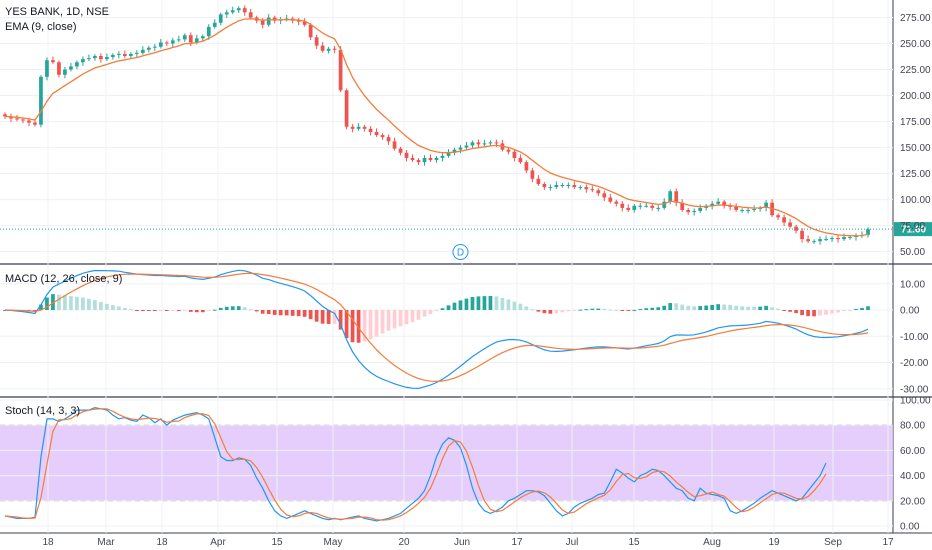 The width and height of the screenshot is (932, 550). I want to click on dividend-marker-label: D, so click(460, 253).